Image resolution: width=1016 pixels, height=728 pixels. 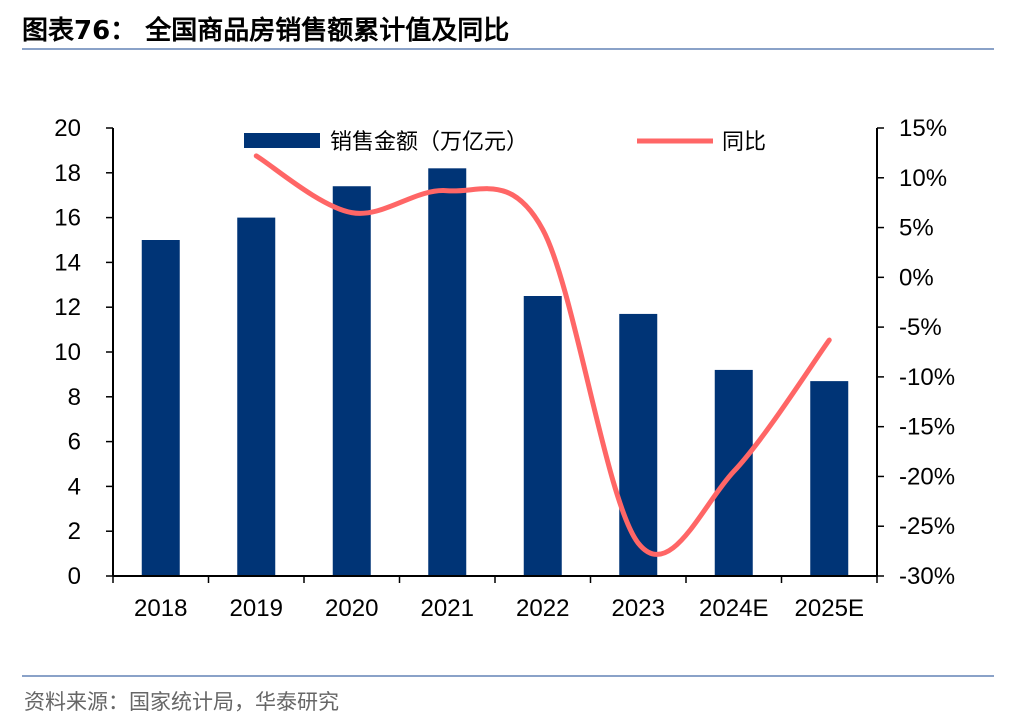 What do you see at coordinates (829, 478) in the screenshot?
I see `bar-2025E` at bounding box center [829, 478].